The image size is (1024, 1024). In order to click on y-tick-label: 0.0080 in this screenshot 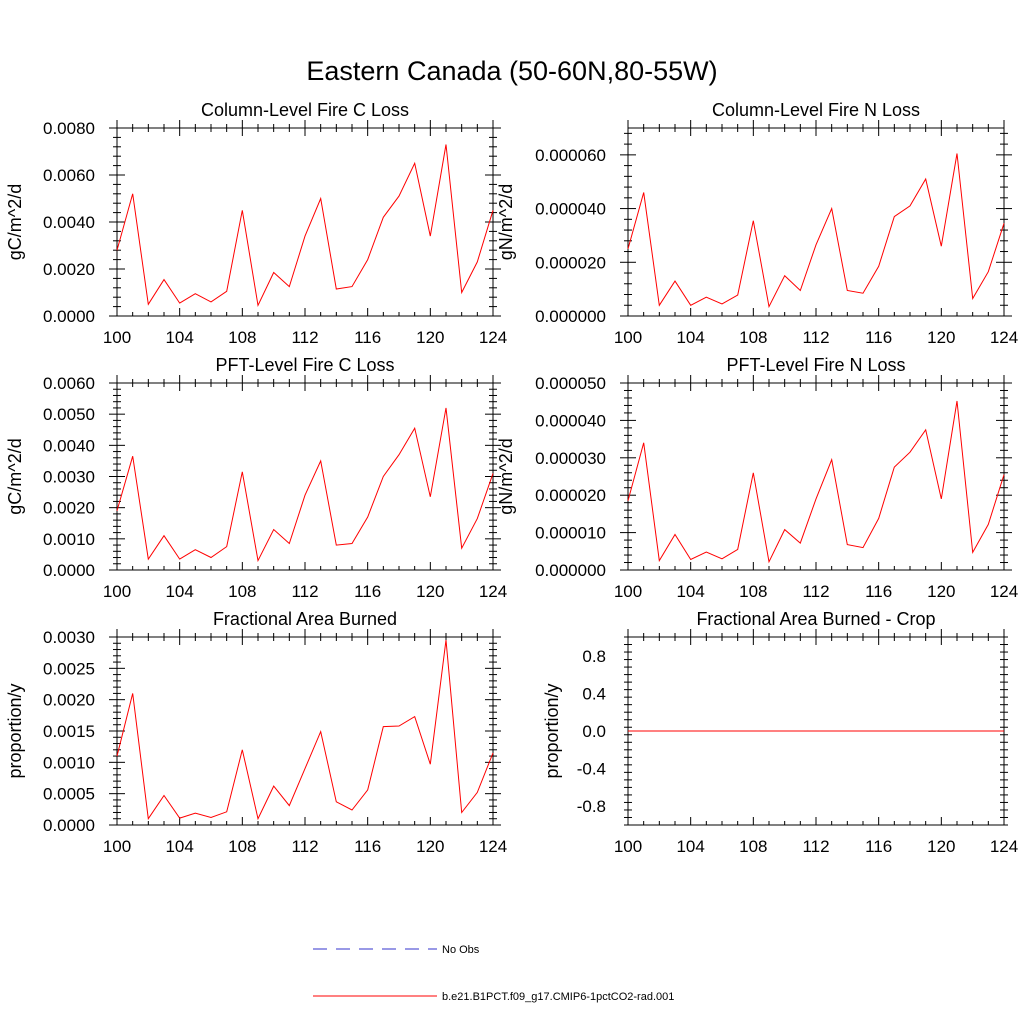, I will do `click(69, 128)`.